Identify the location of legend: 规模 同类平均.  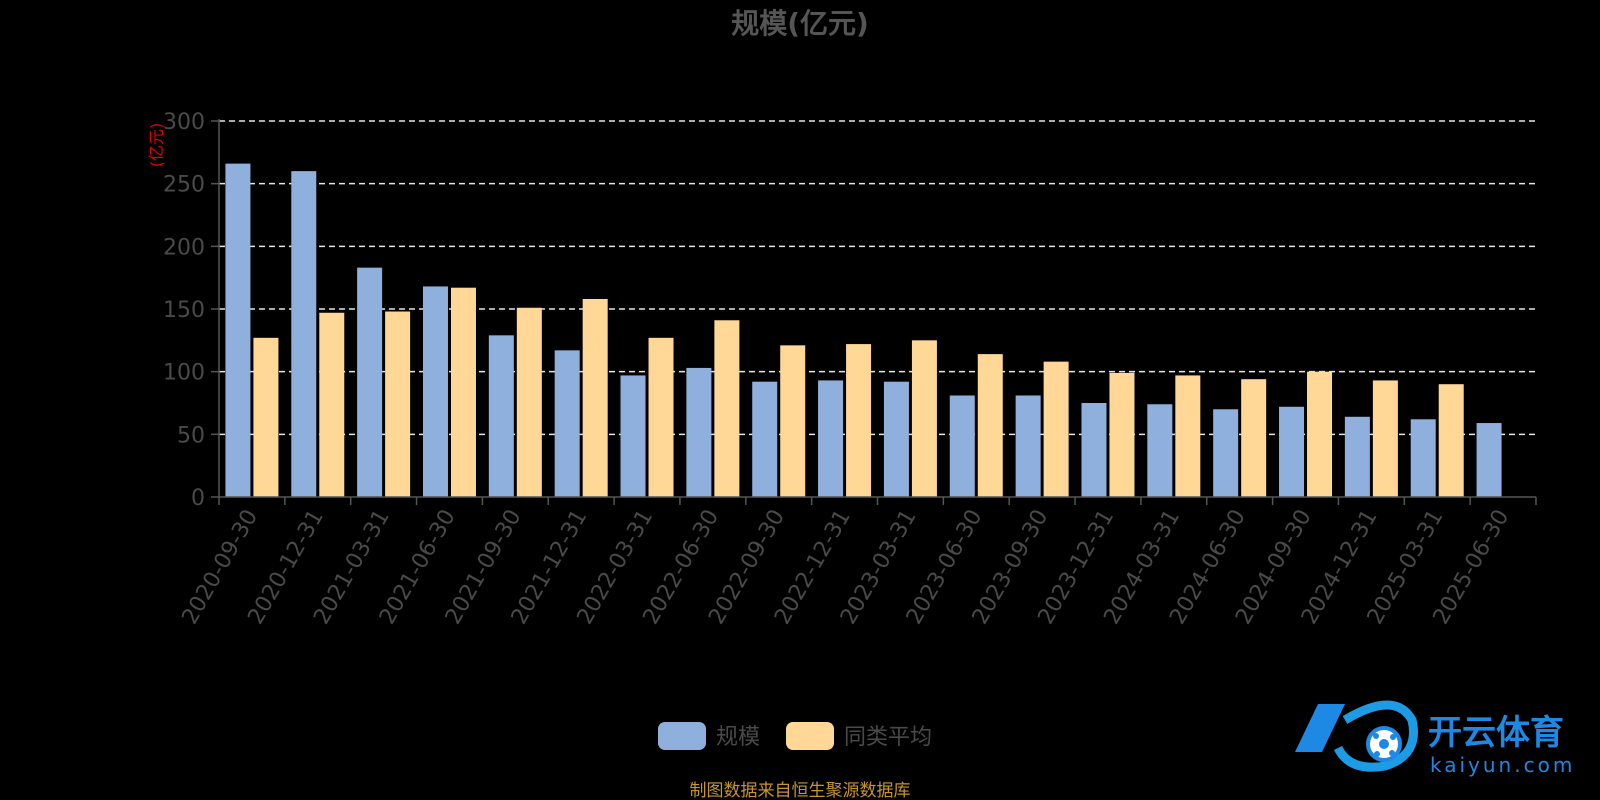
(795, 736).